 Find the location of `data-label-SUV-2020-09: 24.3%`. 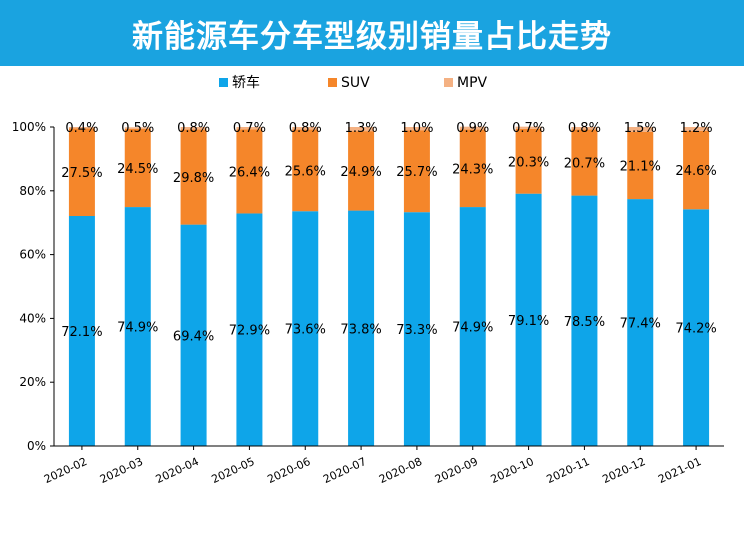

data-label-SUV-2020-09: 24.3% is located at coordinates (472, 169).